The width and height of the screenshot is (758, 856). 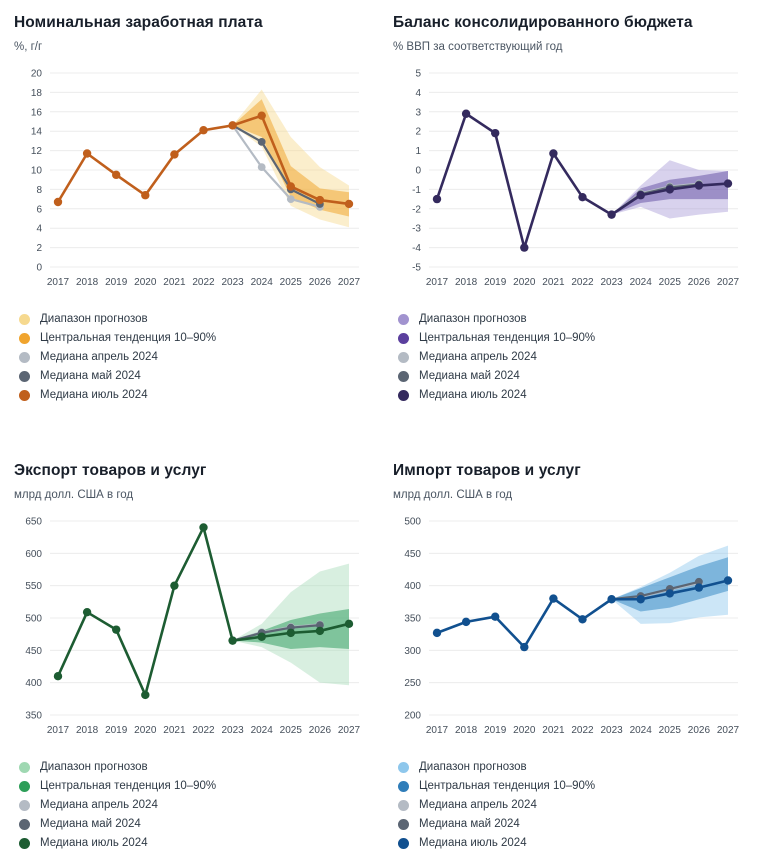 What do you see at coordinates (418, 151) in the screenshot?
I see `y-axis-tick-label: 1` at bounding box center [418, 151].